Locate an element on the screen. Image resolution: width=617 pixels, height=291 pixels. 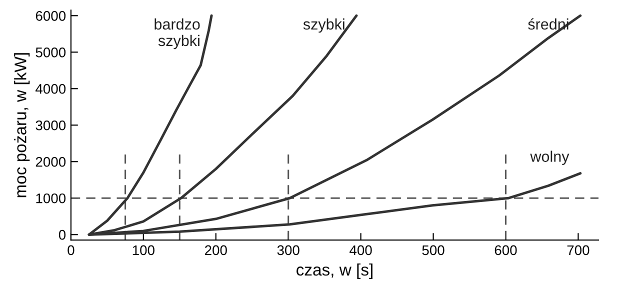
y-tick-label: 2000 is located at coordinates (51, 161).